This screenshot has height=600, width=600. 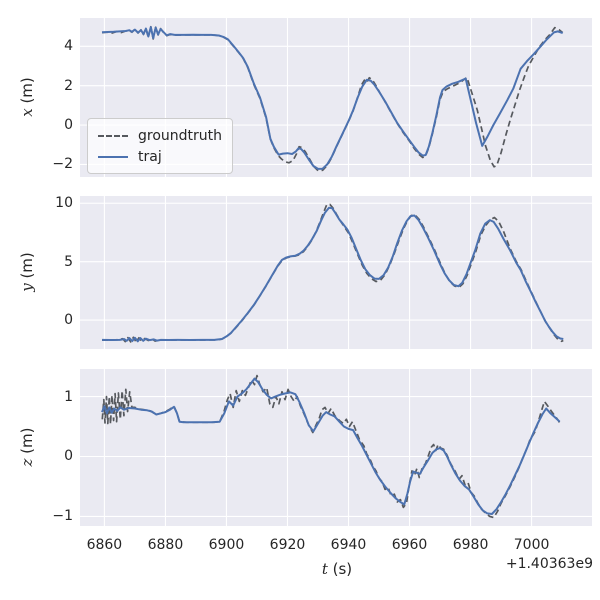 What do you see at coordinates (180, 136) in the screenshot?
I see `legend-label-groundtruth: groundtruth` at bounding box center [180, 136].